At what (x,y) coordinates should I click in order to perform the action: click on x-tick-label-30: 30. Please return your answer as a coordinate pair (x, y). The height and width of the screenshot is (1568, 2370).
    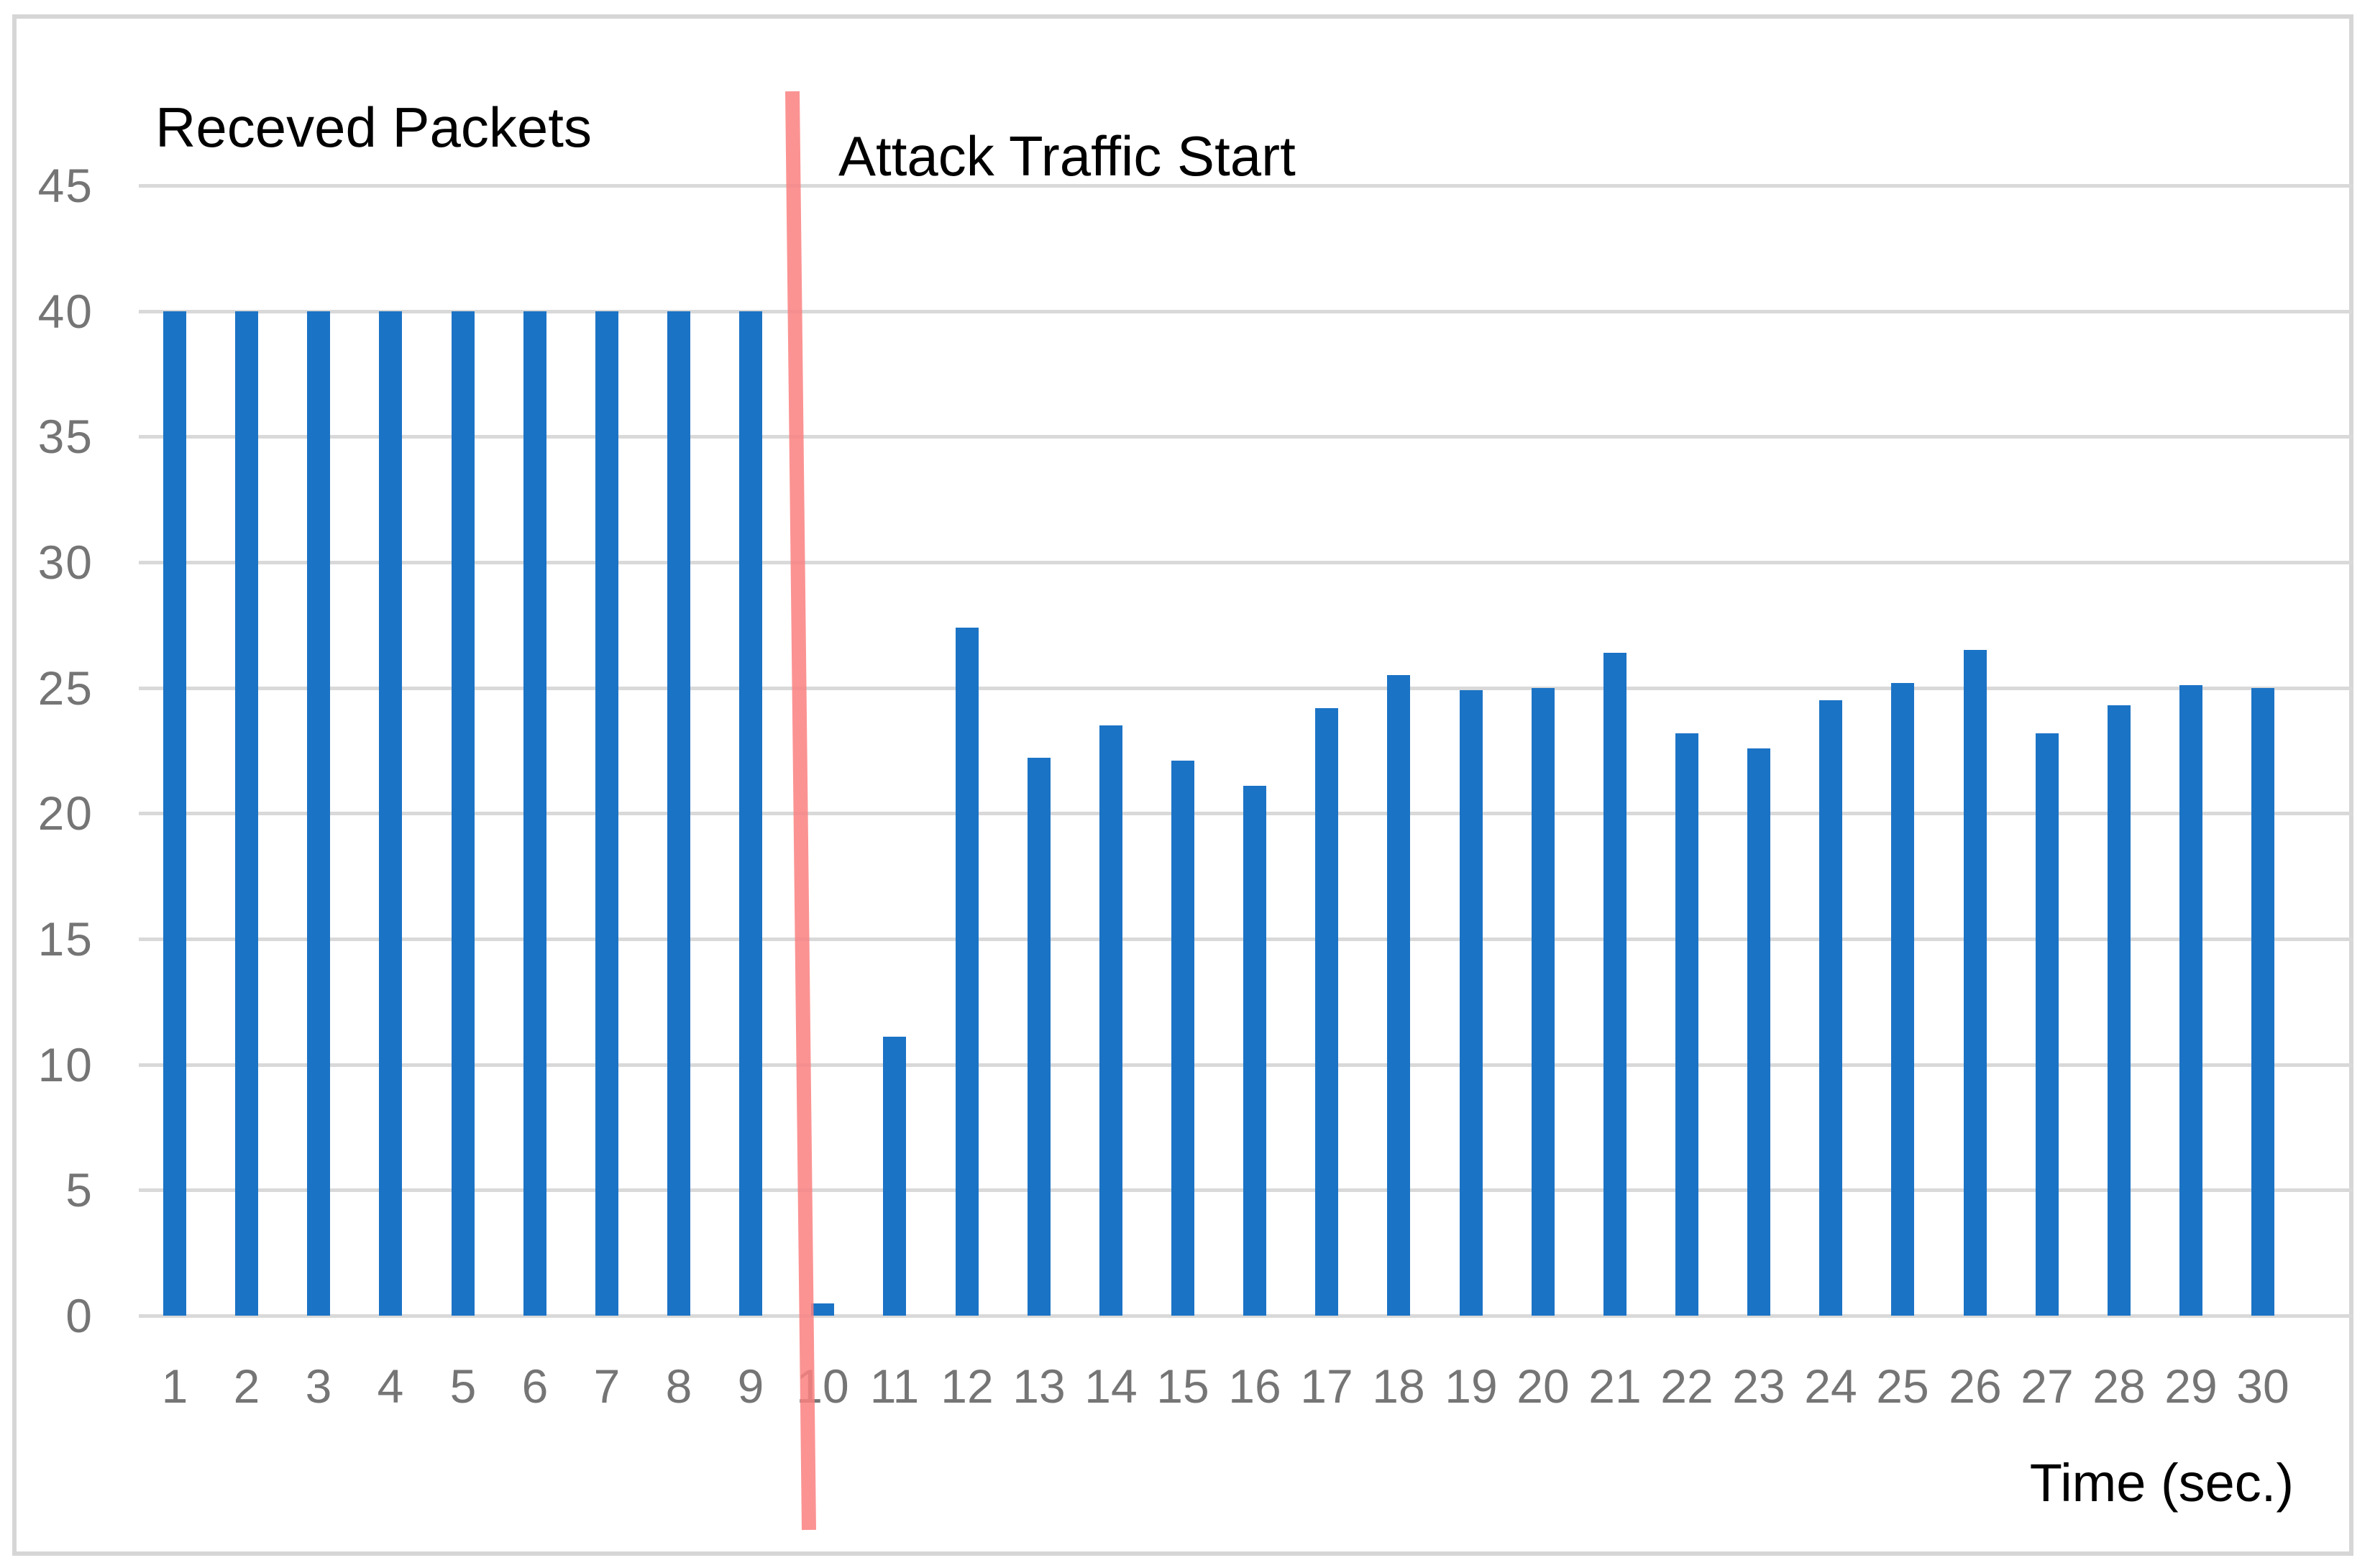
    Looking at the image, I should click on (2262, 1386).